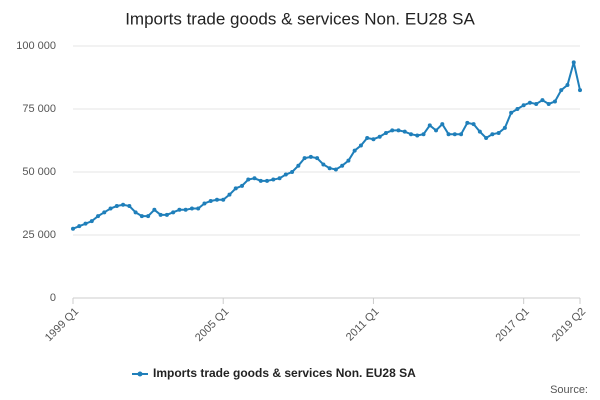 The width and height of the screenshot is (600, 400). Describe the element at coordinates (39, 109) in the screenshot. I see `y-tick-label: 75 000` at that location.